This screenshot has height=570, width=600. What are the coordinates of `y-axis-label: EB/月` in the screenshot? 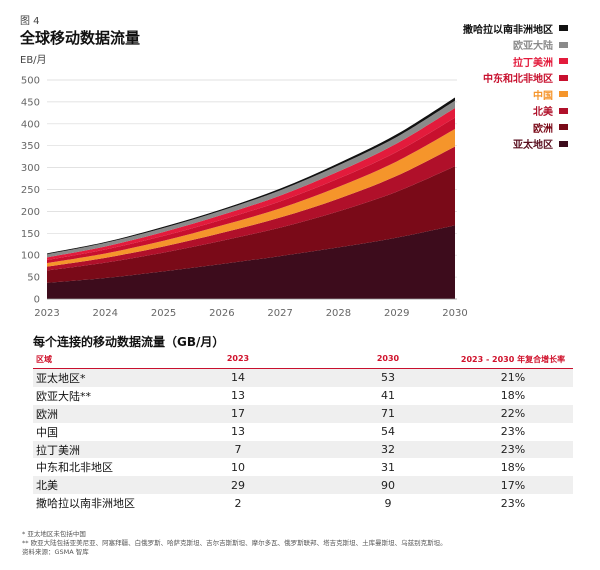 It's located at (33, 60).